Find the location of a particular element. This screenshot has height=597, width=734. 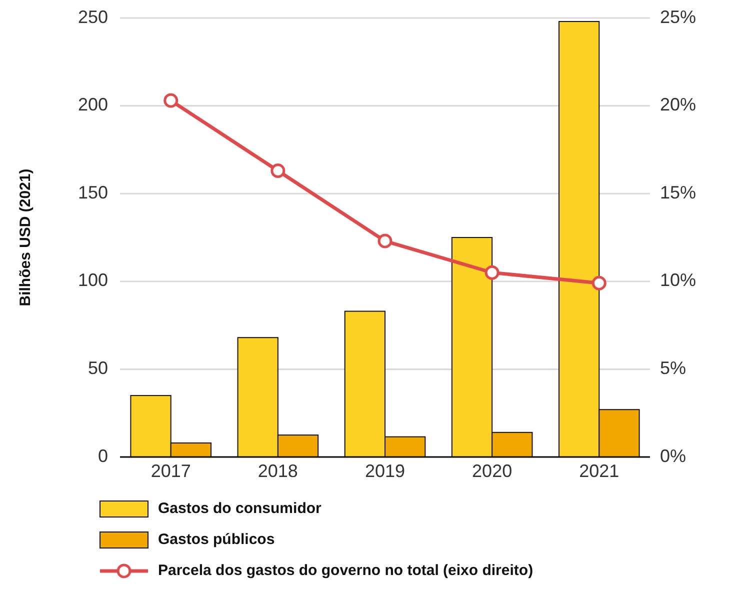

y2-tick-label: 15% is located at coordinates (678, 192).